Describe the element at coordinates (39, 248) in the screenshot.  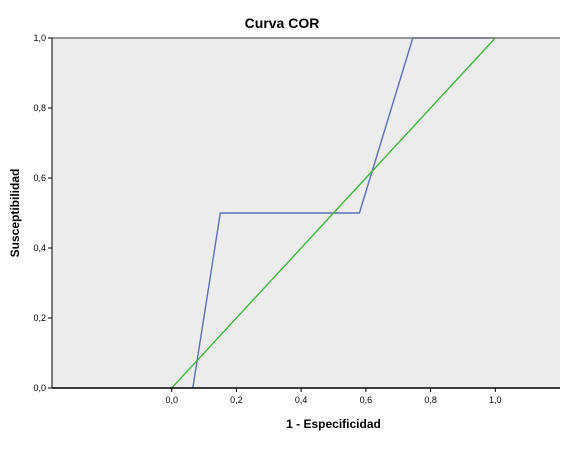
I see `y-tick-label: 0,4` at that location.